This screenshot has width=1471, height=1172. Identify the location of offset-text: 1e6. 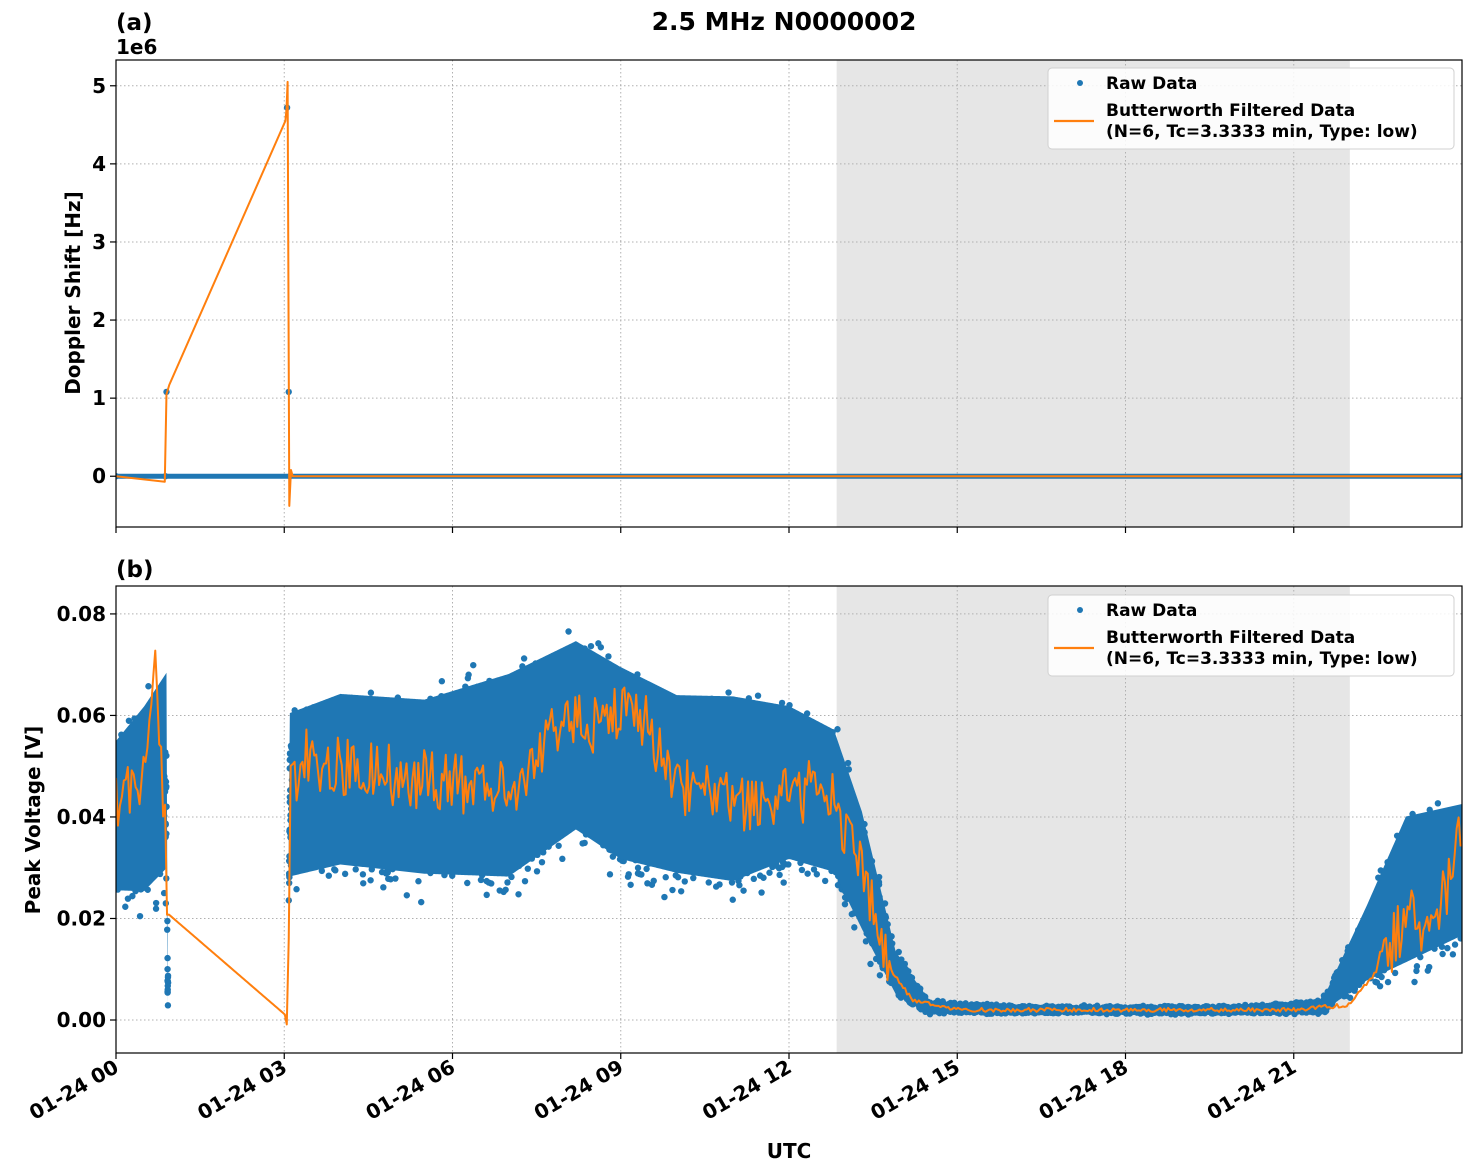
(136, 47).